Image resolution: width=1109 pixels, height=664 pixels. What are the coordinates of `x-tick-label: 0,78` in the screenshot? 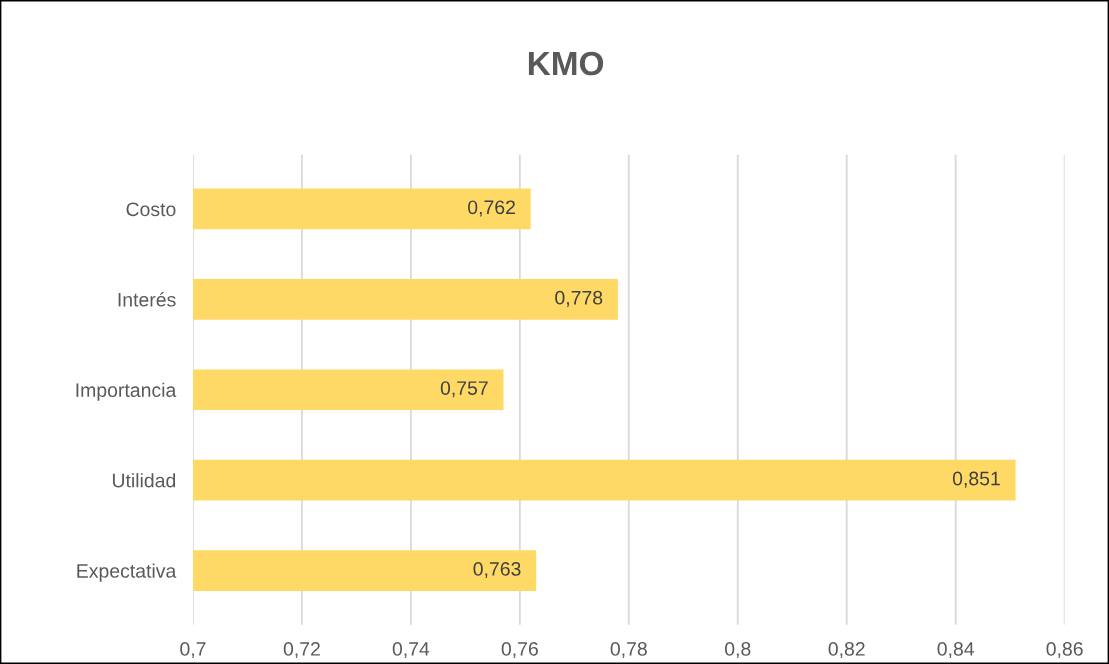 It's located at (628, 650).